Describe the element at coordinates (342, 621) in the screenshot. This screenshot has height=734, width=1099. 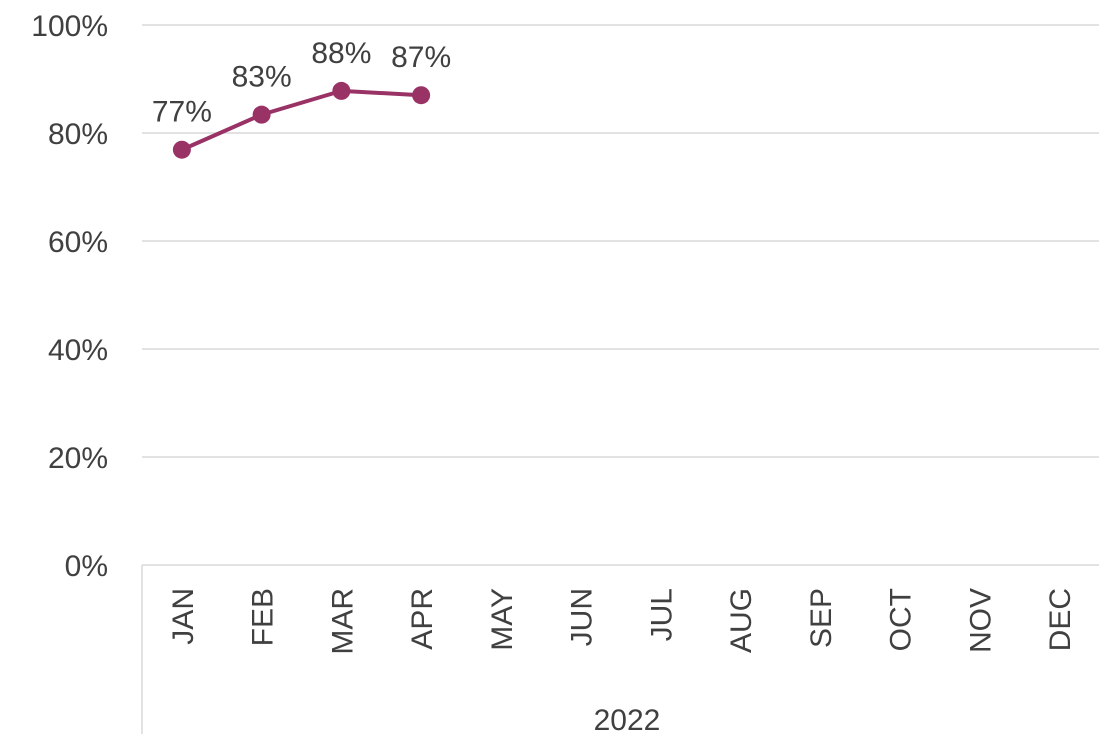
I see `x-tick-label: MAR` at that location.